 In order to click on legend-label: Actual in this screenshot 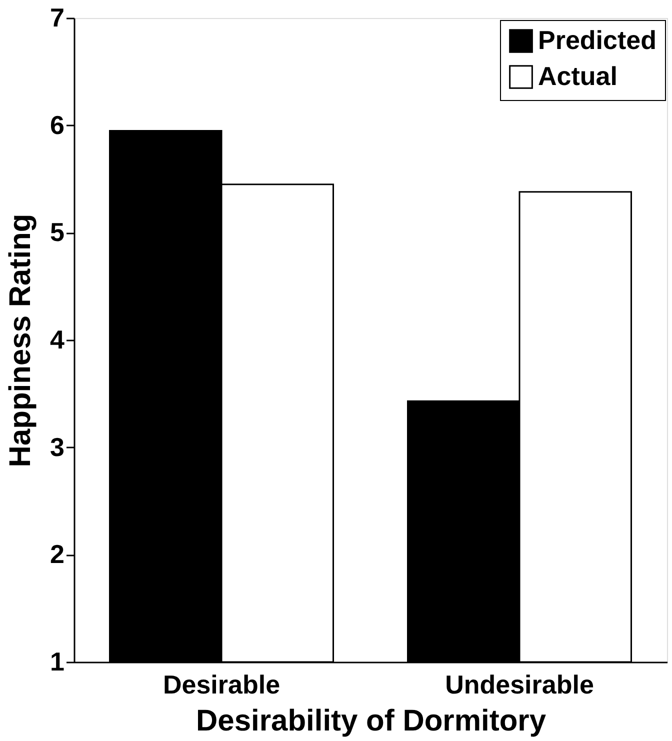, I will do `click(578, 76)`.